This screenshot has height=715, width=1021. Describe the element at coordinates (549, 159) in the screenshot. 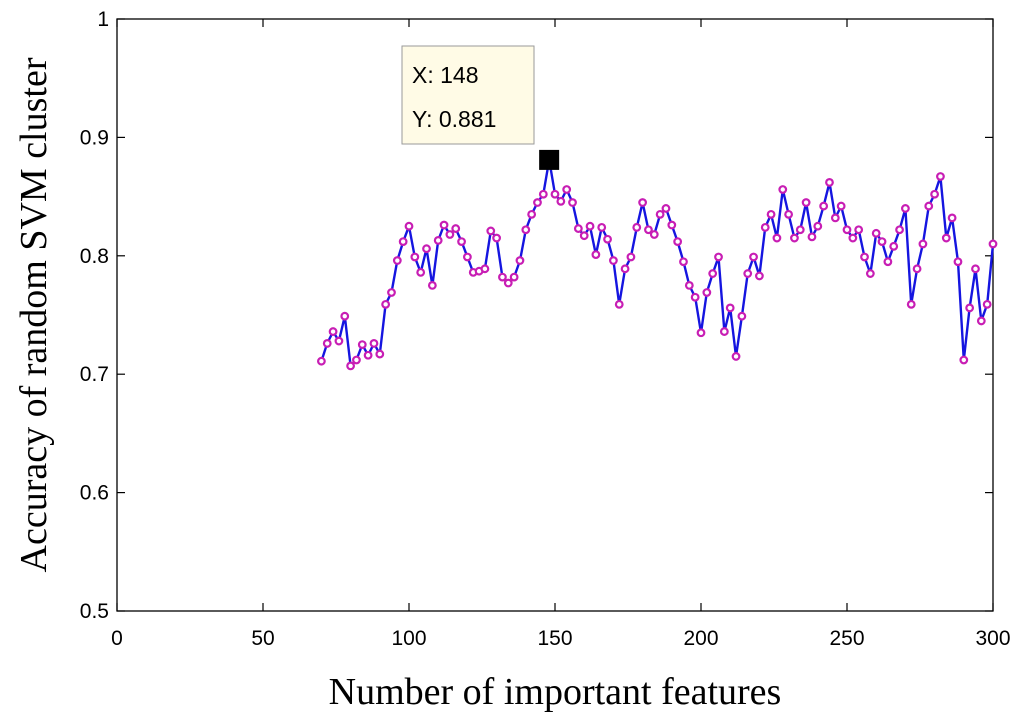

I see `datatip-marker` at that location.